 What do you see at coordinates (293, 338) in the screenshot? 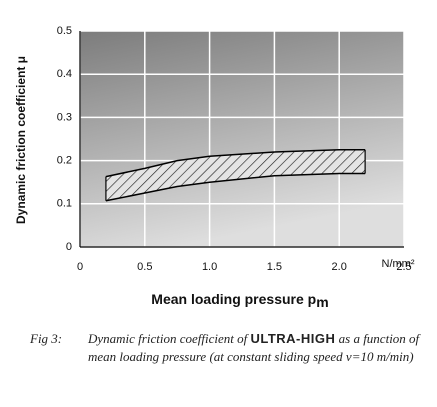
I see `caption-product: ULTRA-HIGH` at bounding box center [293, 338].